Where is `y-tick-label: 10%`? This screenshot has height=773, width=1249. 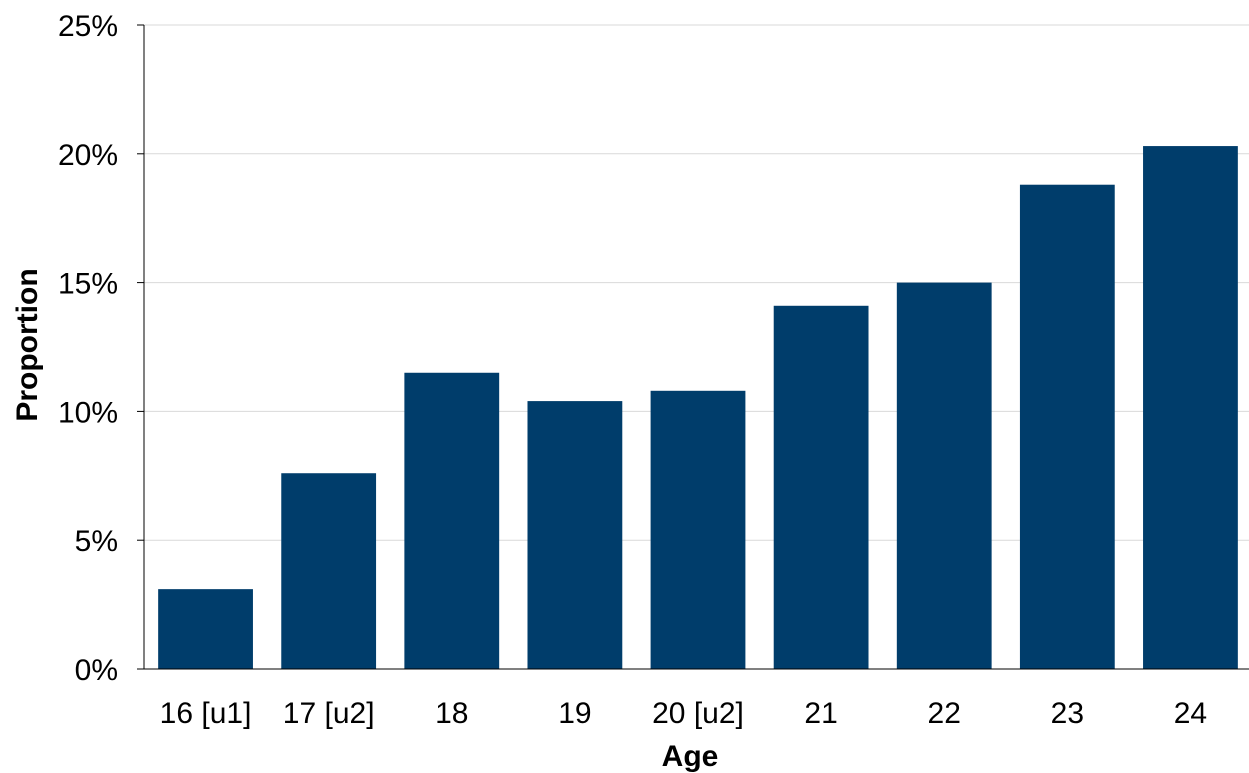 y-tick-label: 10% is located at coordinates (88, 412).